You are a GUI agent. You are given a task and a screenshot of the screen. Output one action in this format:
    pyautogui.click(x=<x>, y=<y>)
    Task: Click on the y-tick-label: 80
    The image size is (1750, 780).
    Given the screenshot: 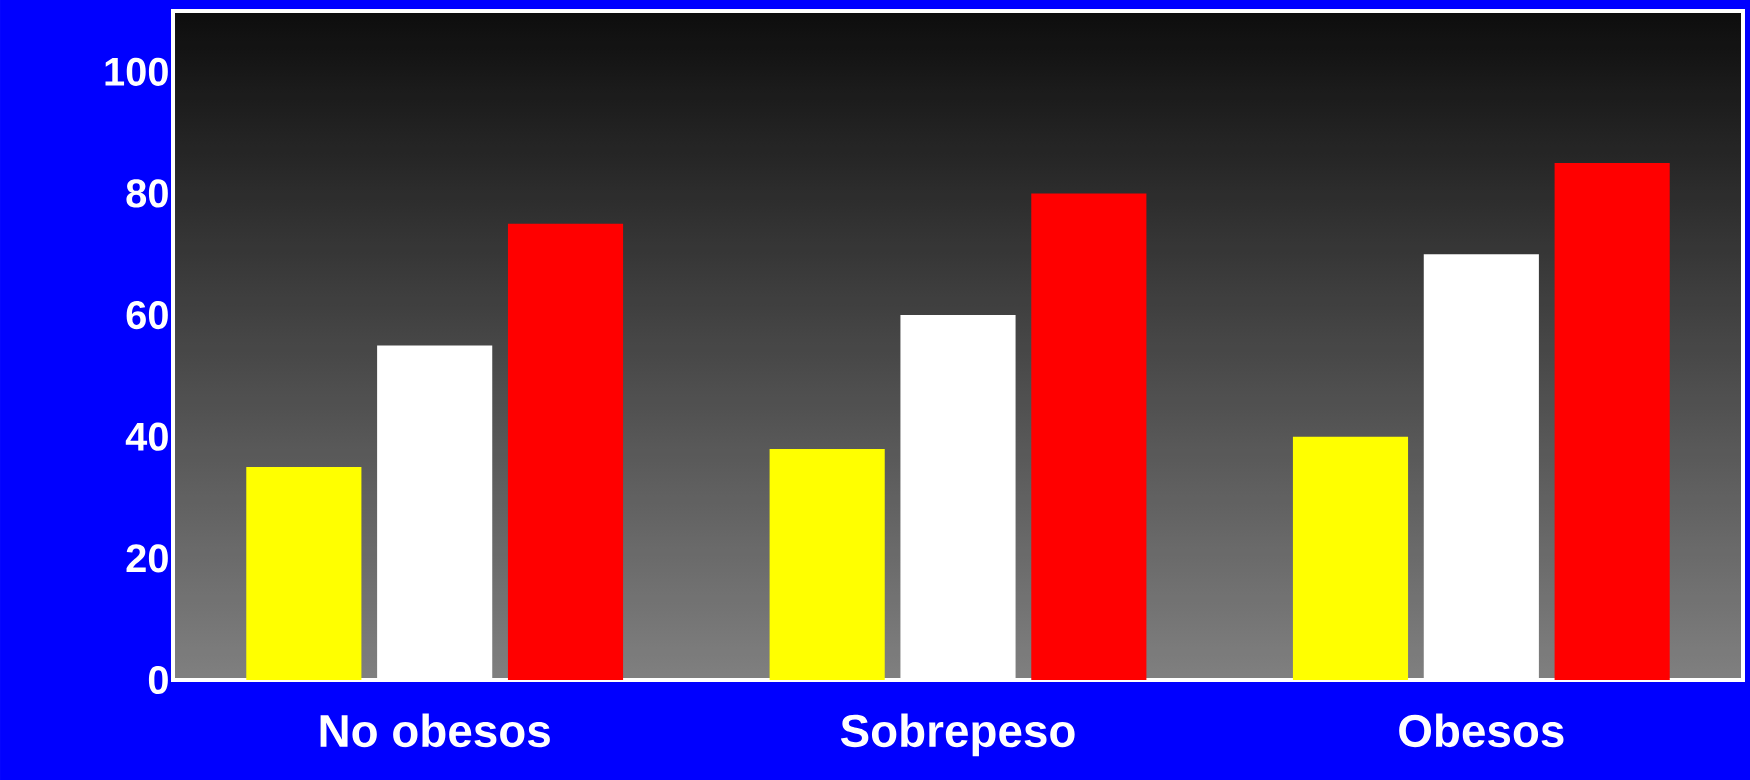 What is the action you would take?
    pyautogui.click(x=147, y=193)
    